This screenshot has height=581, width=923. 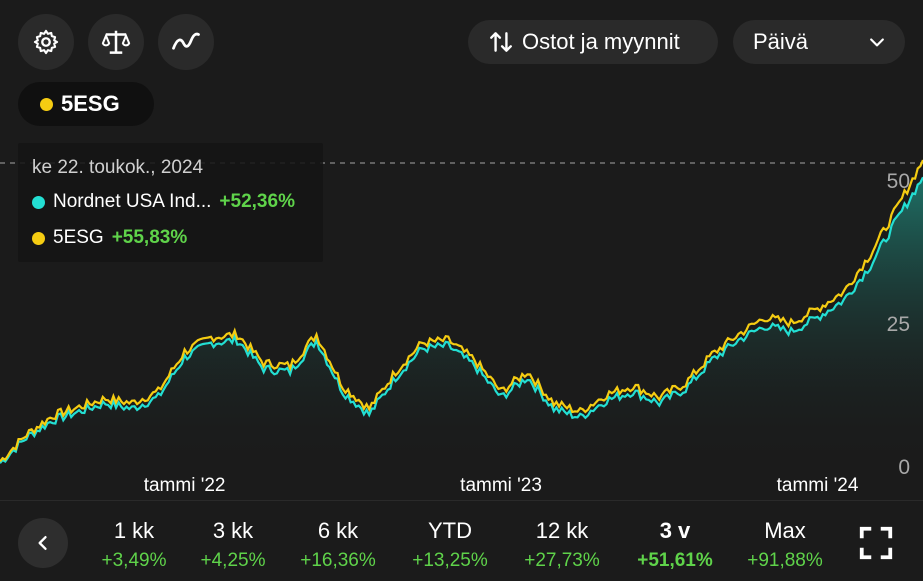 What do you see at coordinates (904, 467) in the screenshot?
I see `y-tick-label: 0` at bounding box center [904, 467].